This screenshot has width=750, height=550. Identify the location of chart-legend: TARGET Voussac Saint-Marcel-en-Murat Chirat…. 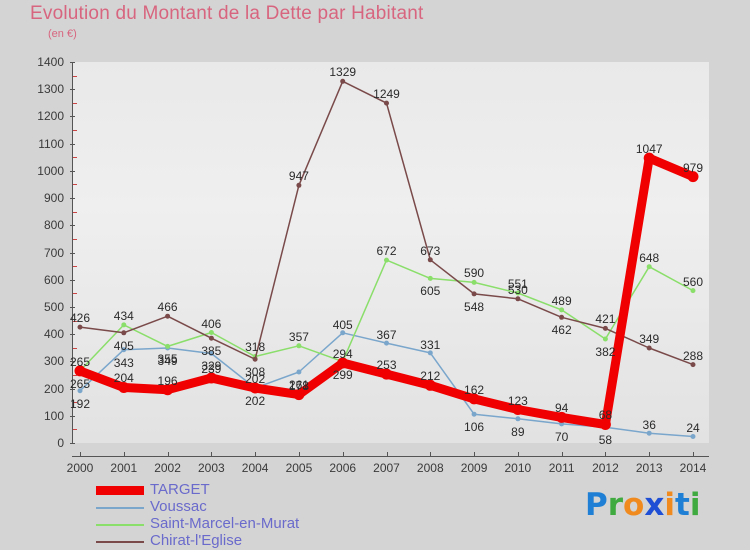
(261, 515).